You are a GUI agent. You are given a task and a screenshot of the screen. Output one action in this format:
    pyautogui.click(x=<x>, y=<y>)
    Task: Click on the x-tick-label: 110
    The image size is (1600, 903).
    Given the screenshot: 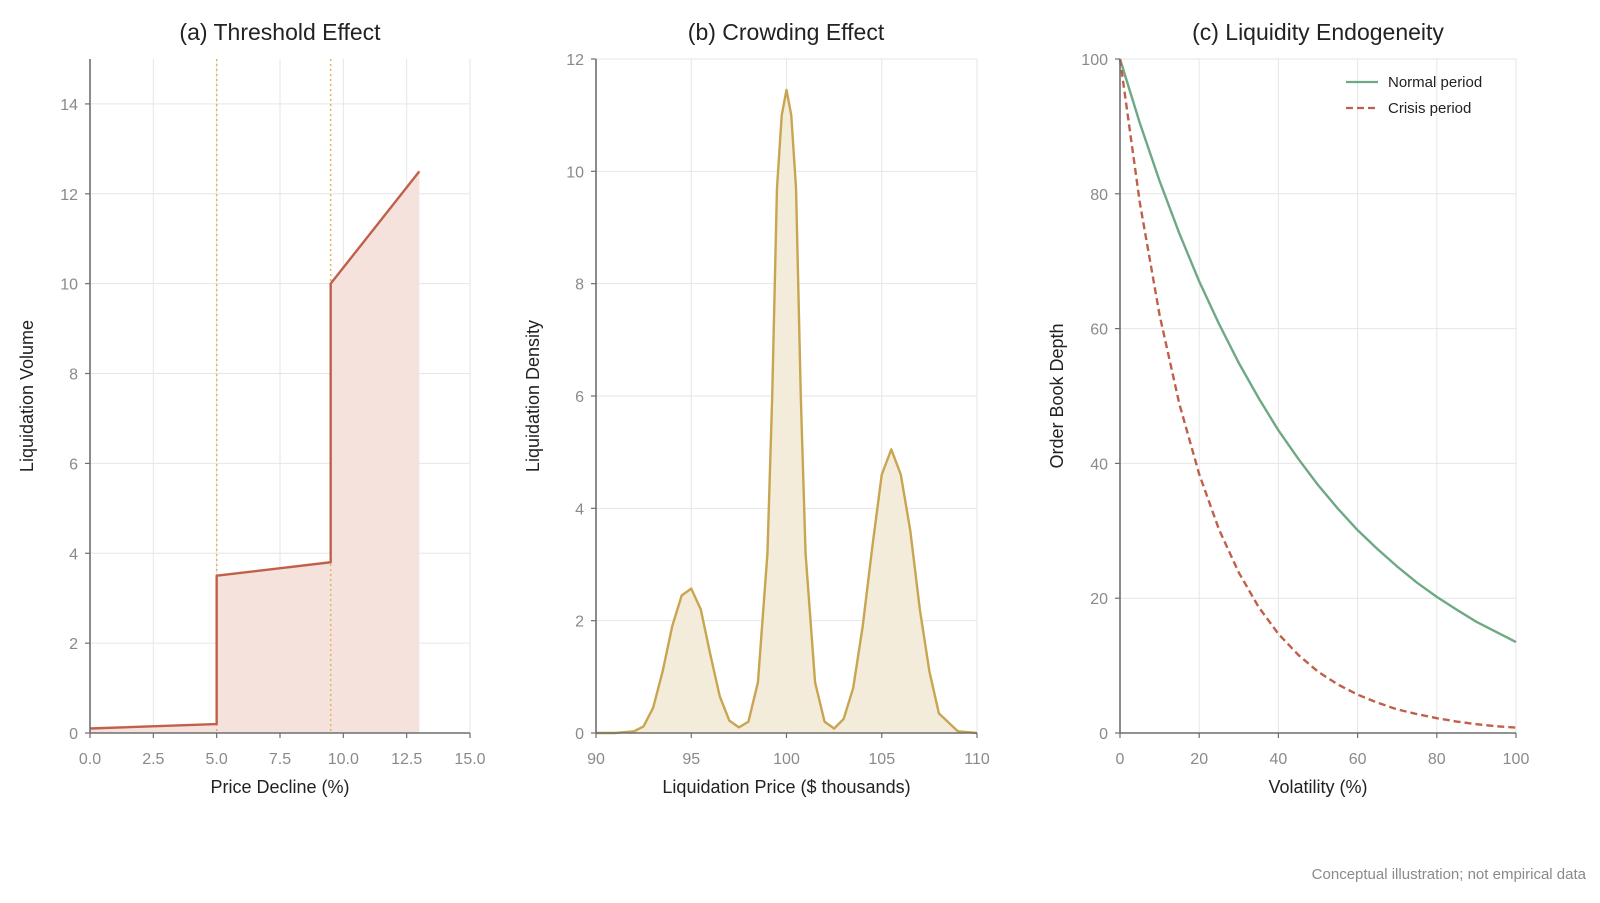 What is the action you would take?
    pyautogui.click(x=977, y=759)
    